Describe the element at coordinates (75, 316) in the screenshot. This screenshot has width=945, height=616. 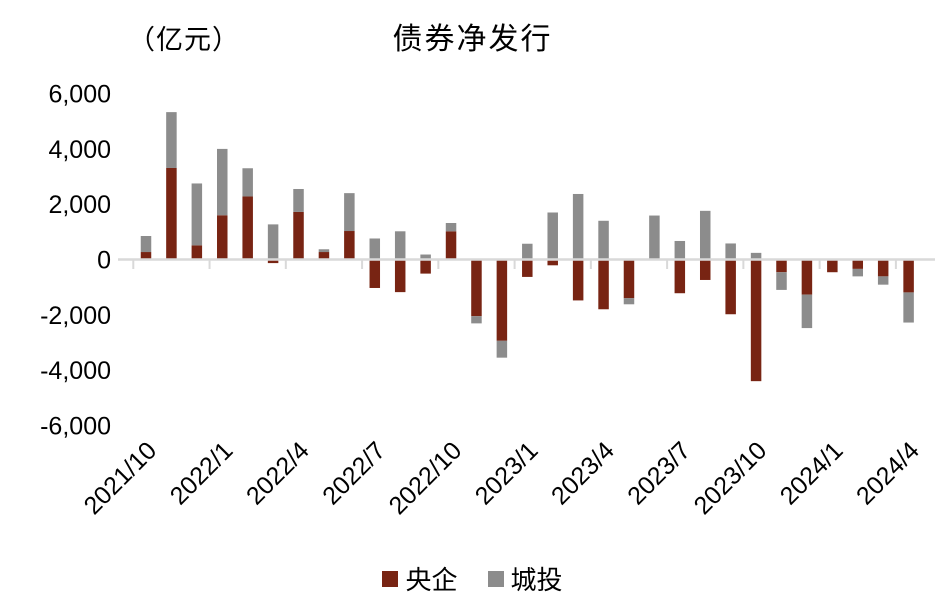
I see `y-axis-tick-label: -2,000` at that location.